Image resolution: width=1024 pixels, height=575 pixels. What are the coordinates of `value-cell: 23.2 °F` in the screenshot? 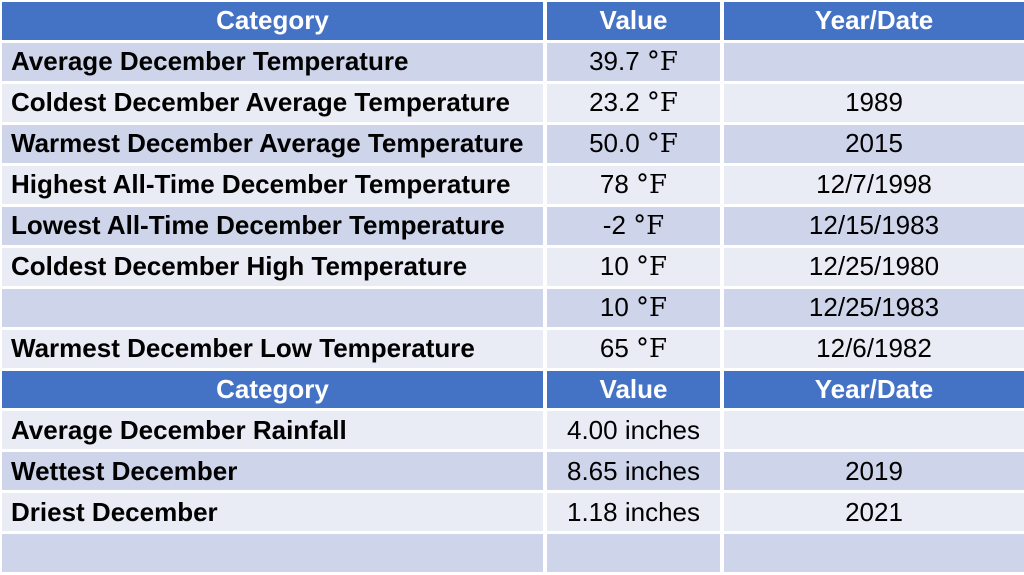 It's located at (634, 103).